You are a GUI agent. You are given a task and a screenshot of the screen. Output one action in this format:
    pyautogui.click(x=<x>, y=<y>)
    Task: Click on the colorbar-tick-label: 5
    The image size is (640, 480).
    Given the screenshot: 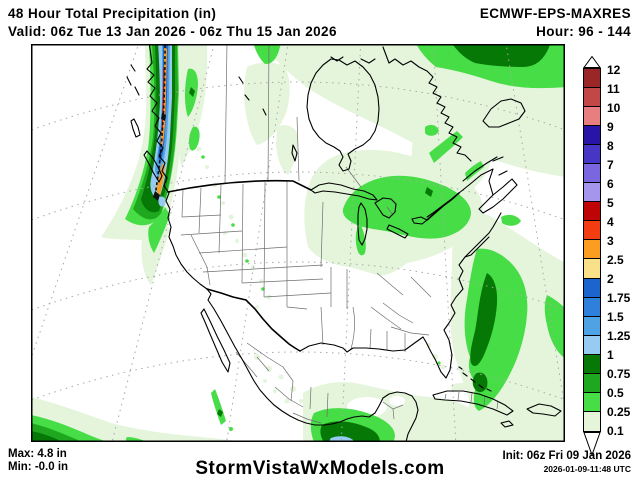 What is the action you would take?
    pyautogui.click(x=610, y=203)
    